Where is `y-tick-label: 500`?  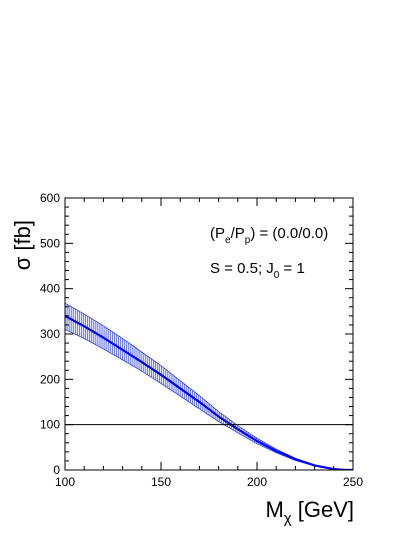
y-tick-label: 500 is located at coordinates (50, 243).